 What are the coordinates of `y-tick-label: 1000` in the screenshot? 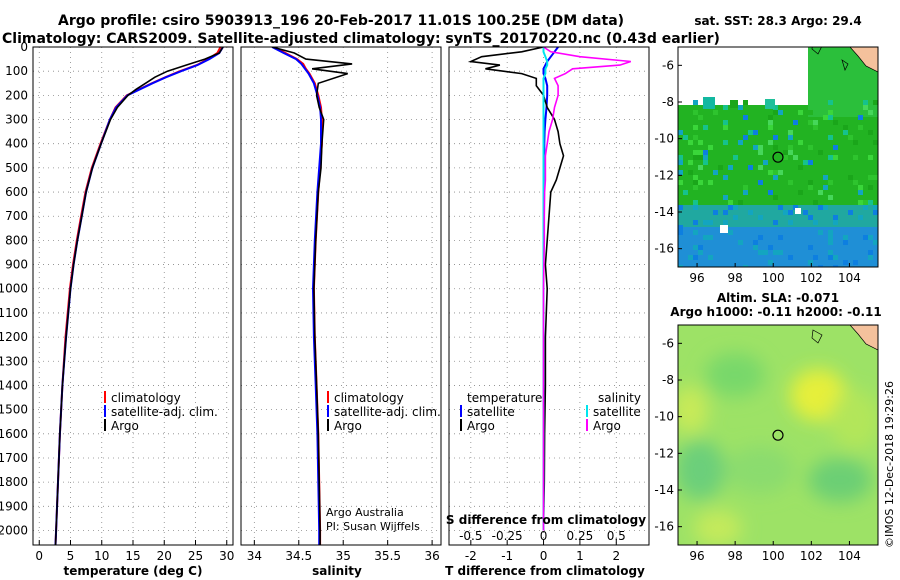 It's located at (14, 289).